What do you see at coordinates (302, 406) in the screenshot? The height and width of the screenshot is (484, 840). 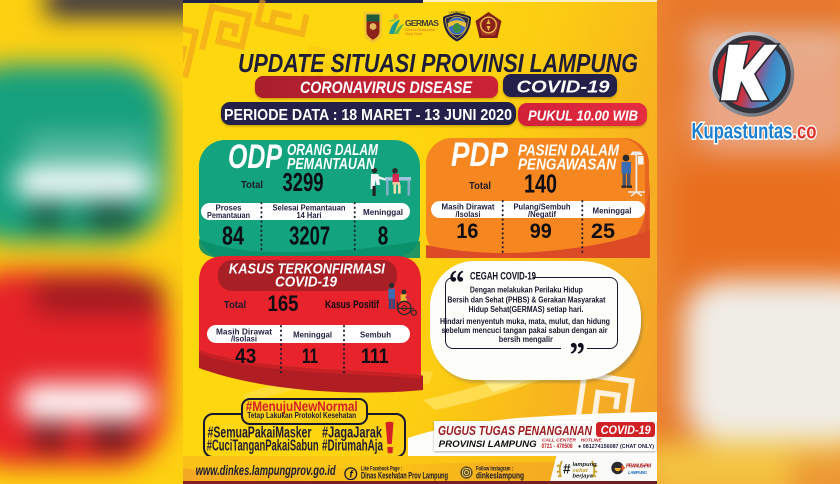 I see `svg-text: #MenujuNewNormal` at bounding box center [302, 406].